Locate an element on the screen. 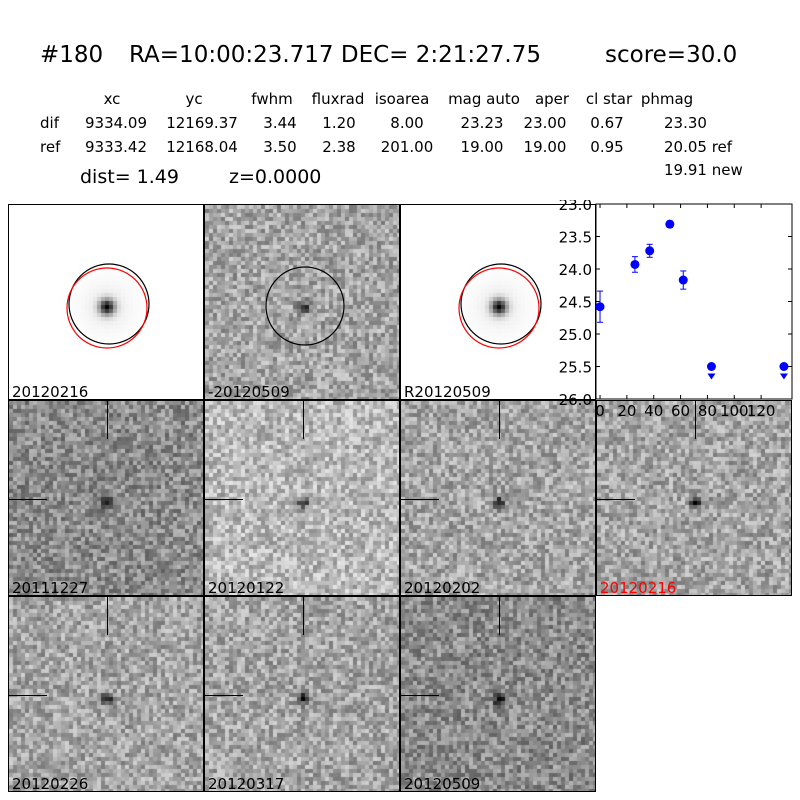  column-header: xc is located at coordinates (112, 99).